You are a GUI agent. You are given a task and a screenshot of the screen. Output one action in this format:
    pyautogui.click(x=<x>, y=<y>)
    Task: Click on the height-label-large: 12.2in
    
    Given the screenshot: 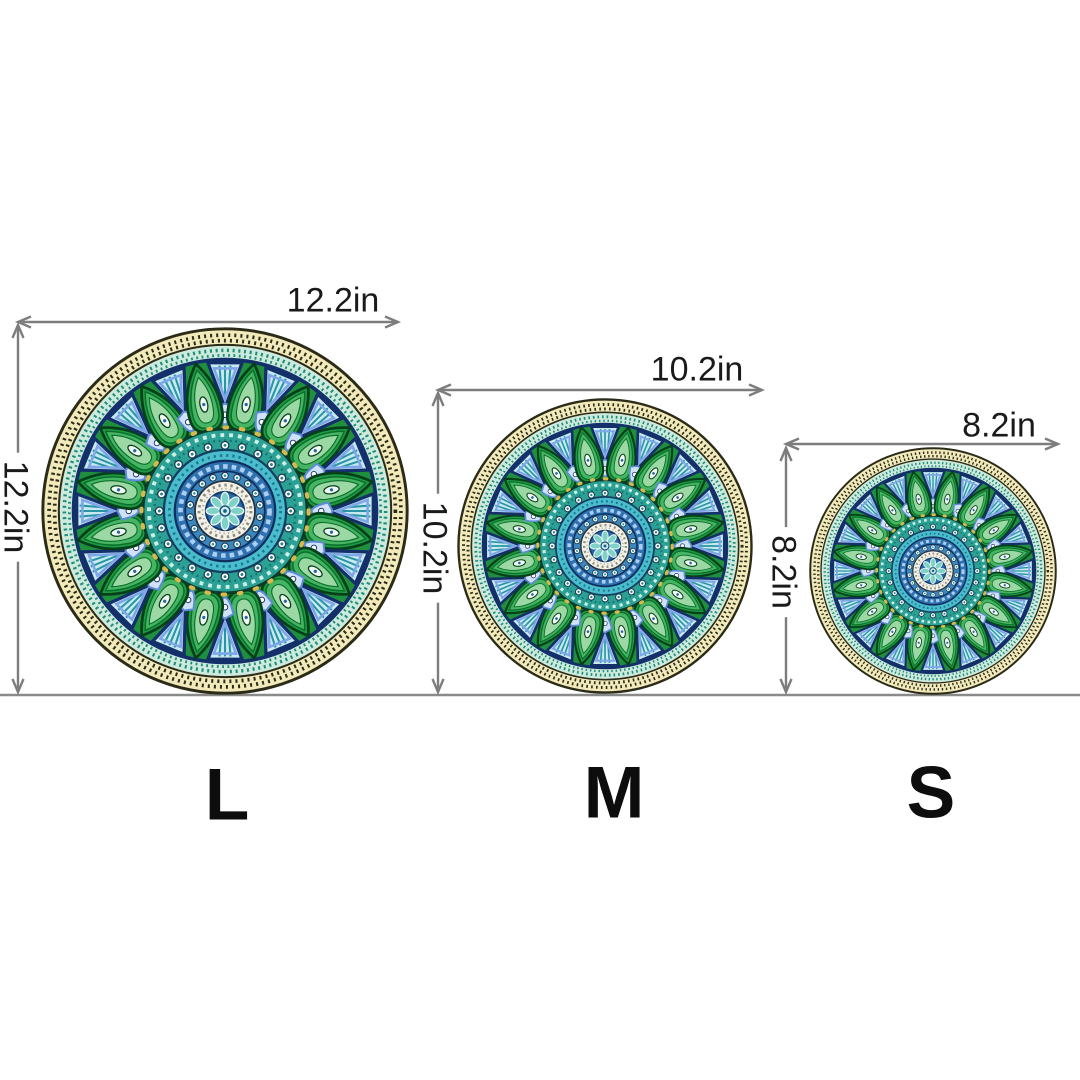 What is the action you would take?
    pyautogui.click(x=17, y=507)
    